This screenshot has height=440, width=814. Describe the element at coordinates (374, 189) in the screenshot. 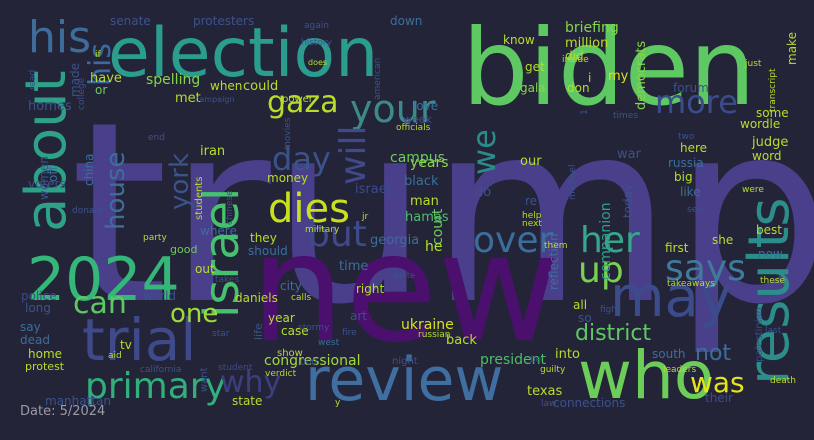

I see `word-israeli: israeli` at that location.